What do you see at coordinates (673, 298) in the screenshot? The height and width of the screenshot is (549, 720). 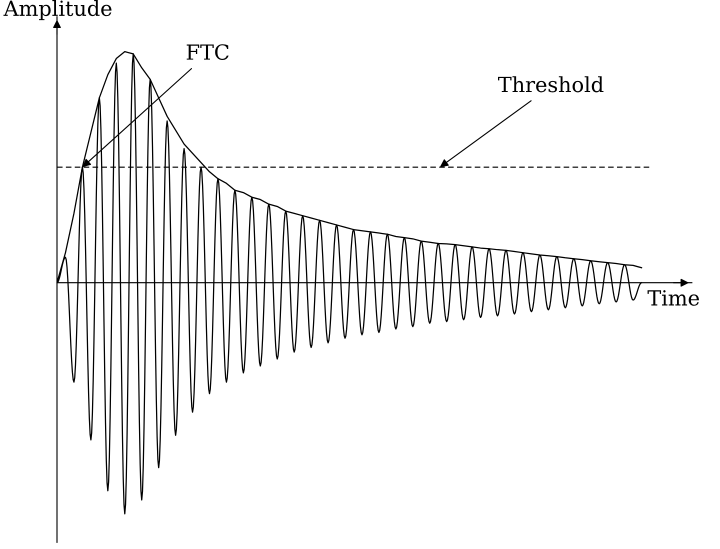 I see `x-axis-title: Time` at bounding box center [673, 298].